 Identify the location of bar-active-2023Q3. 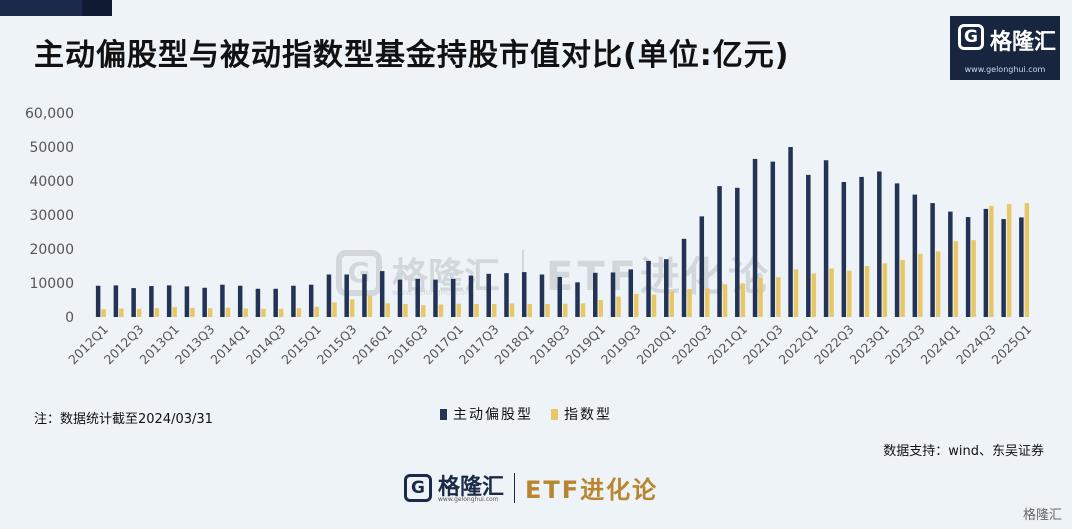
(915, 255).